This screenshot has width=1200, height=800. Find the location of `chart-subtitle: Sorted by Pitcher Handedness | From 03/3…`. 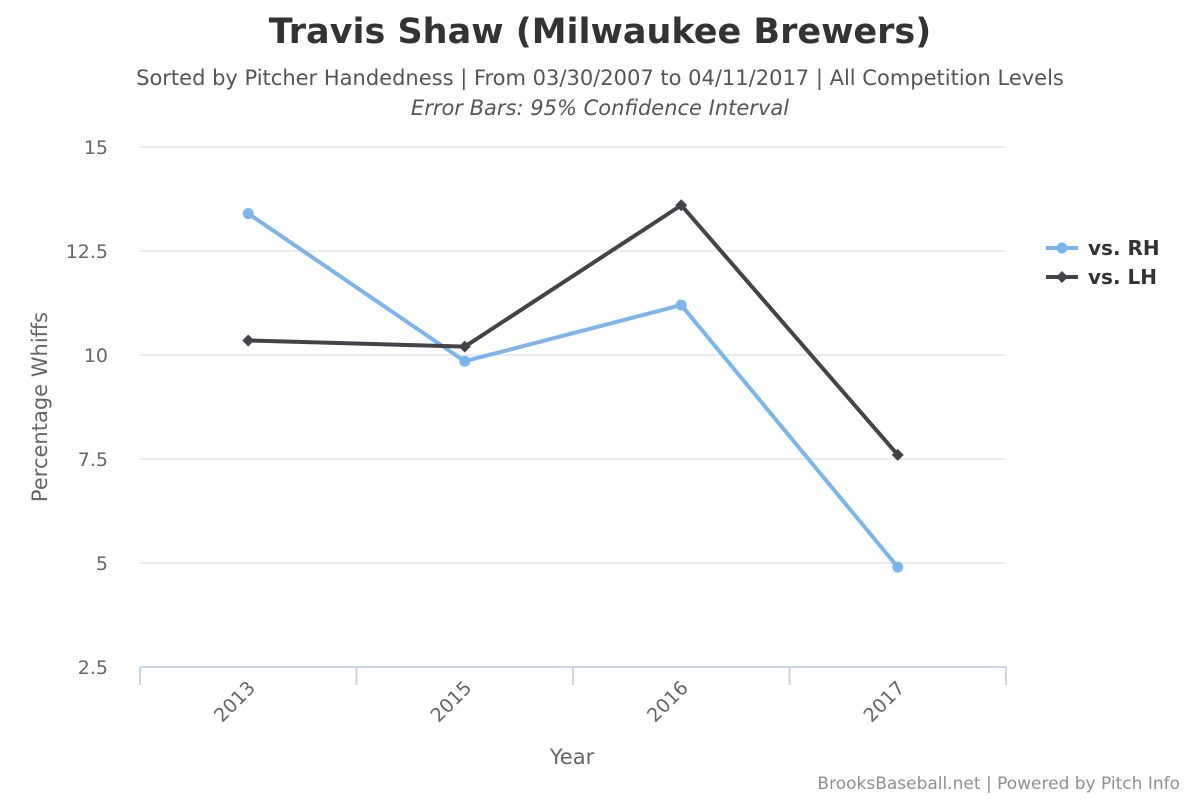

chart-subtitle: Sorted by Pitcher Handedness | From 03/3… is located at coordinates (600, 78).